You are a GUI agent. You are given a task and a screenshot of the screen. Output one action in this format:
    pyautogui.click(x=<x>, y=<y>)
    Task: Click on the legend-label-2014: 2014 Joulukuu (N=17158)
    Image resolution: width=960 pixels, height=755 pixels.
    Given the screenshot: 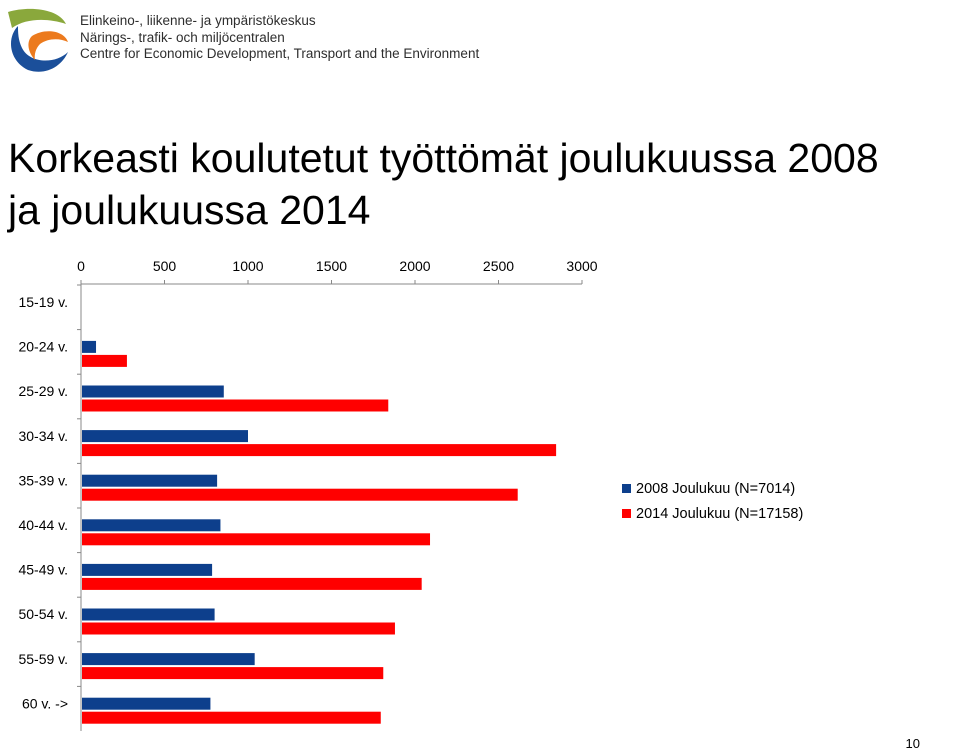 What is the action you would take?
    pyautogui.click(x=720, y=513)
    